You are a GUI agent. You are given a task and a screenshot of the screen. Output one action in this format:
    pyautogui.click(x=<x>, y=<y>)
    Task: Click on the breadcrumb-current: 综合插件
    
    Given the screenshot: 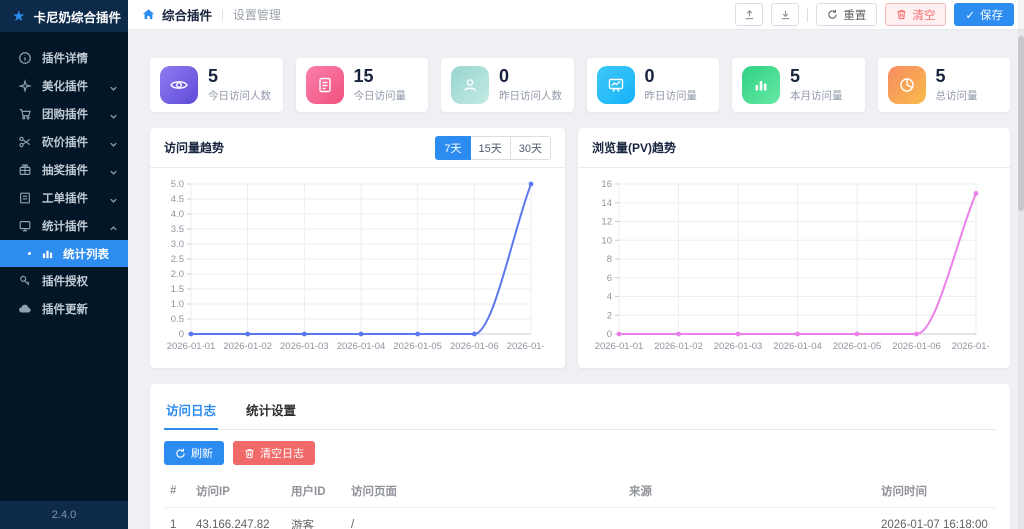 What is the action you would take?
    pyautogui.click(x=187, y=16)
    